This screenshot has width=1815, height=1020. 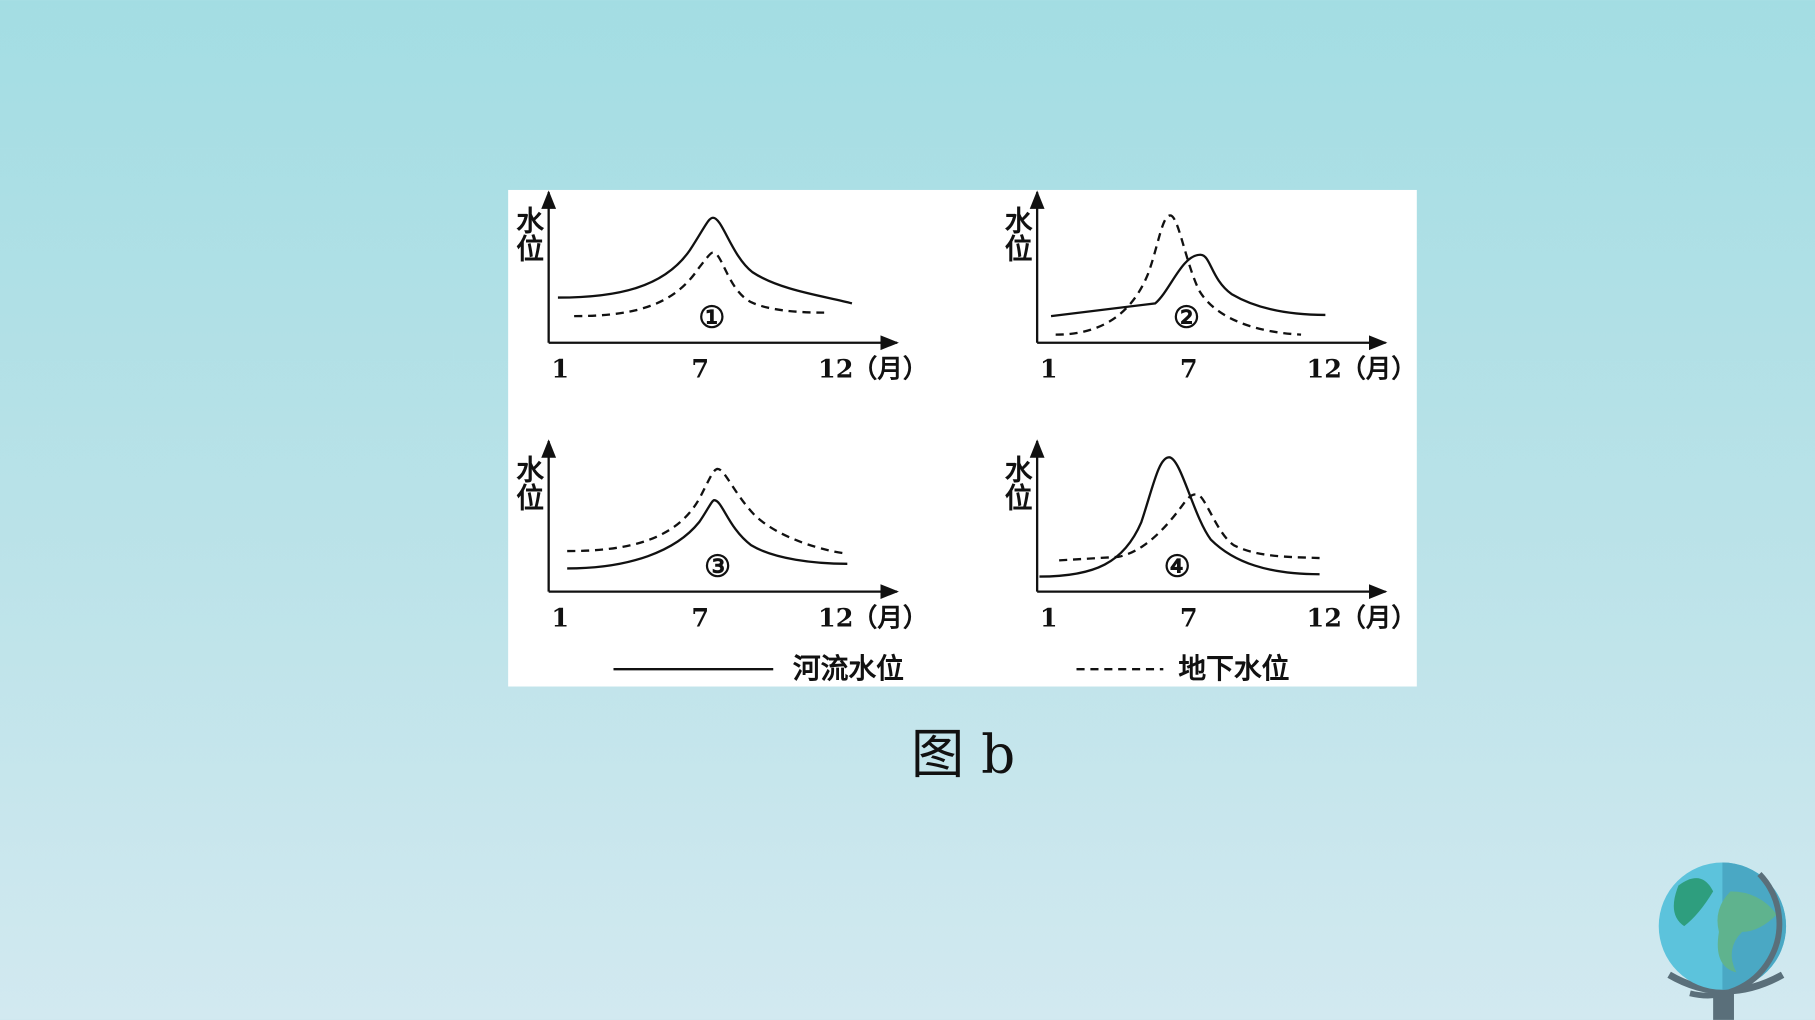 I want to click on globe-icon, so click(x=1722, y=941).